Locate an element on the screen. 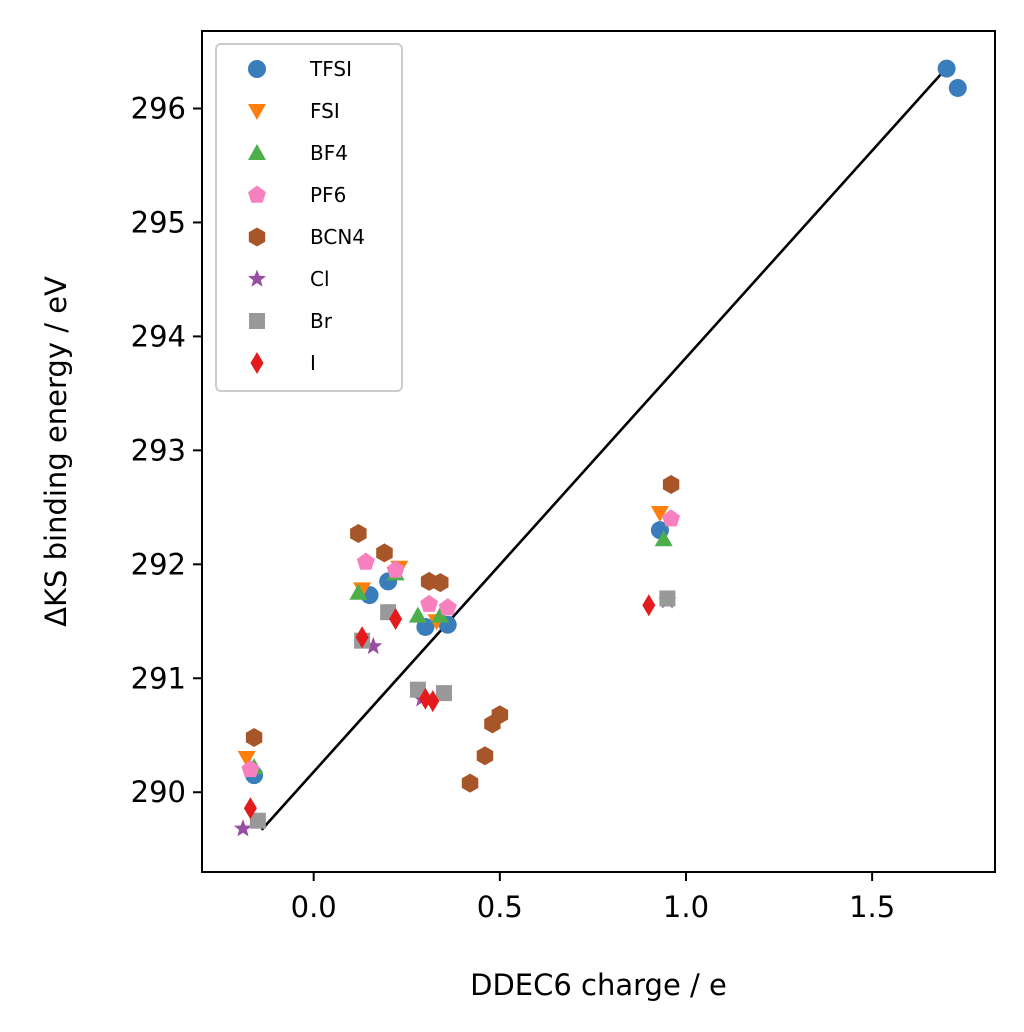 The width and height of the screenshot is (1024, 1032). series-bcn4 is located at coordinates (462, 634).